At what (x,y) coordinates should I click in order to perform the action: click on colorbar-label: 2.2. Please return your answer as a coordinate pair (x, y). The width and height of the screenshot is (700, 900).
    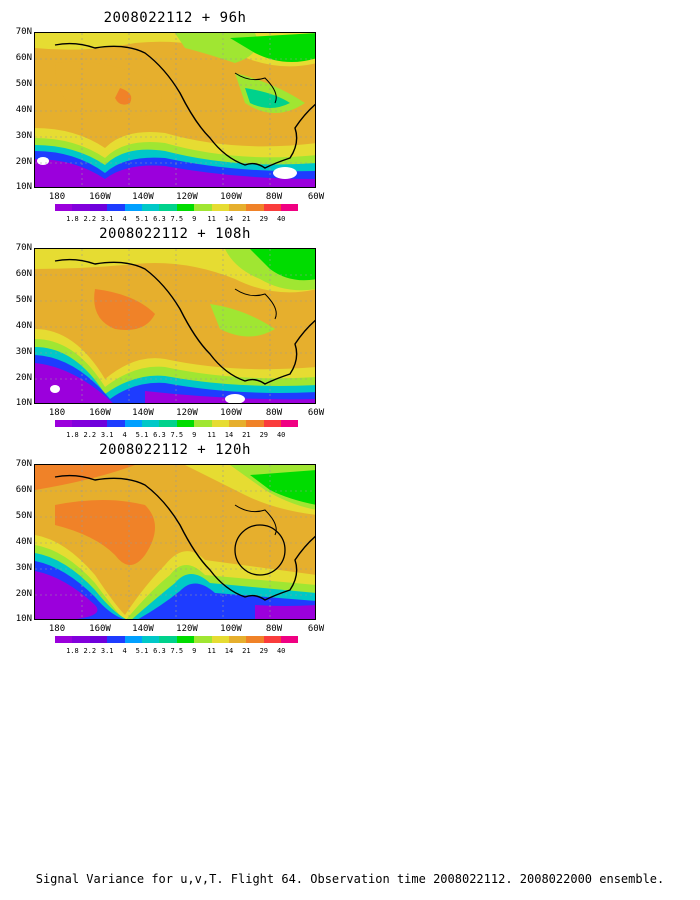
    Looking at the image, I should click on (90, 219).